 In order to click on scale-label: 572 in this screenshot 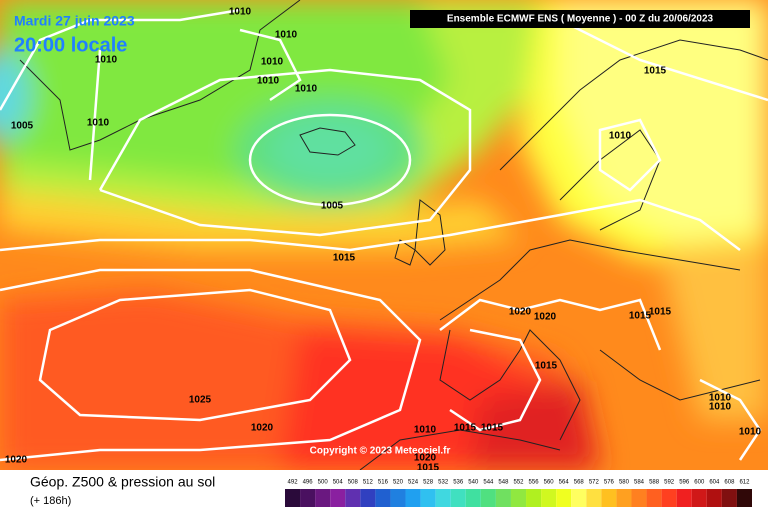, I will do `click(594, 483)`.